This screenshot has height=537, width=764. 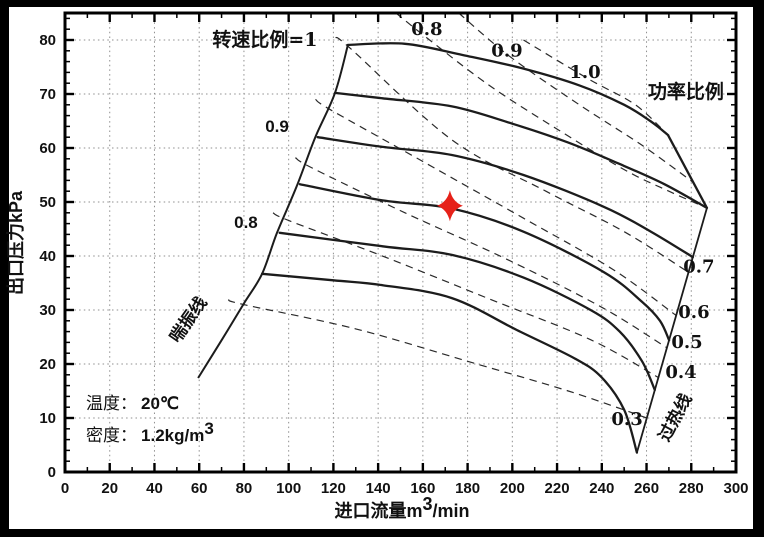 I want to click on speed-curve-0.9, so click(x=505, y=197).